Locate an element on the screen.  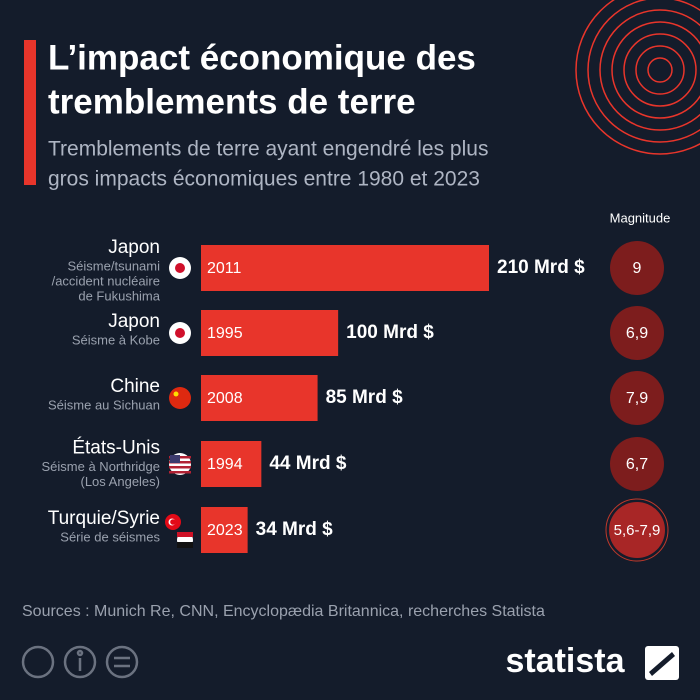
license-icons is located at coordinates (80, 662).